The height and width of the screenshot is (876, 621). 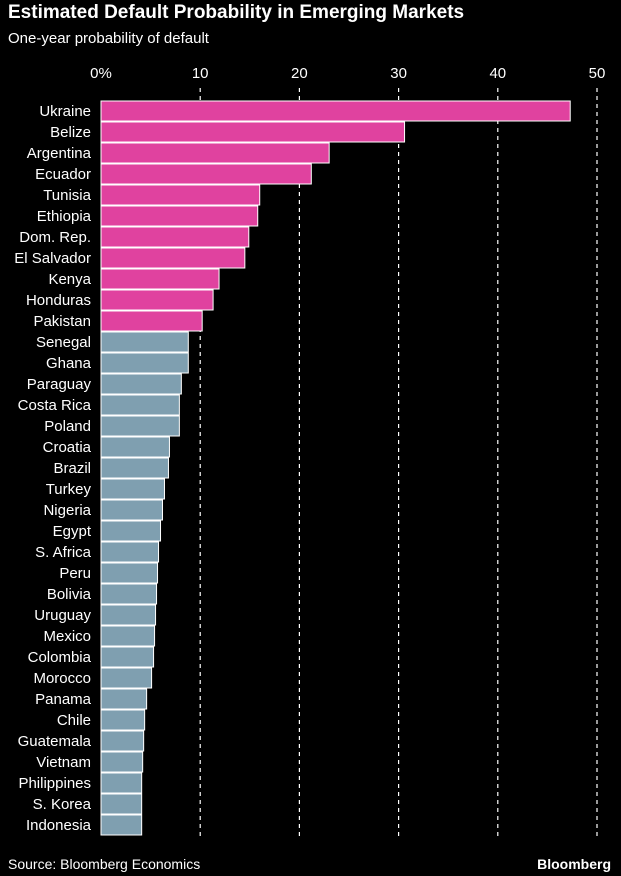 What do you see at coordinates (126, 678) in the screenshot?
I see `bar-morocco` at bounding box center [126, 678].